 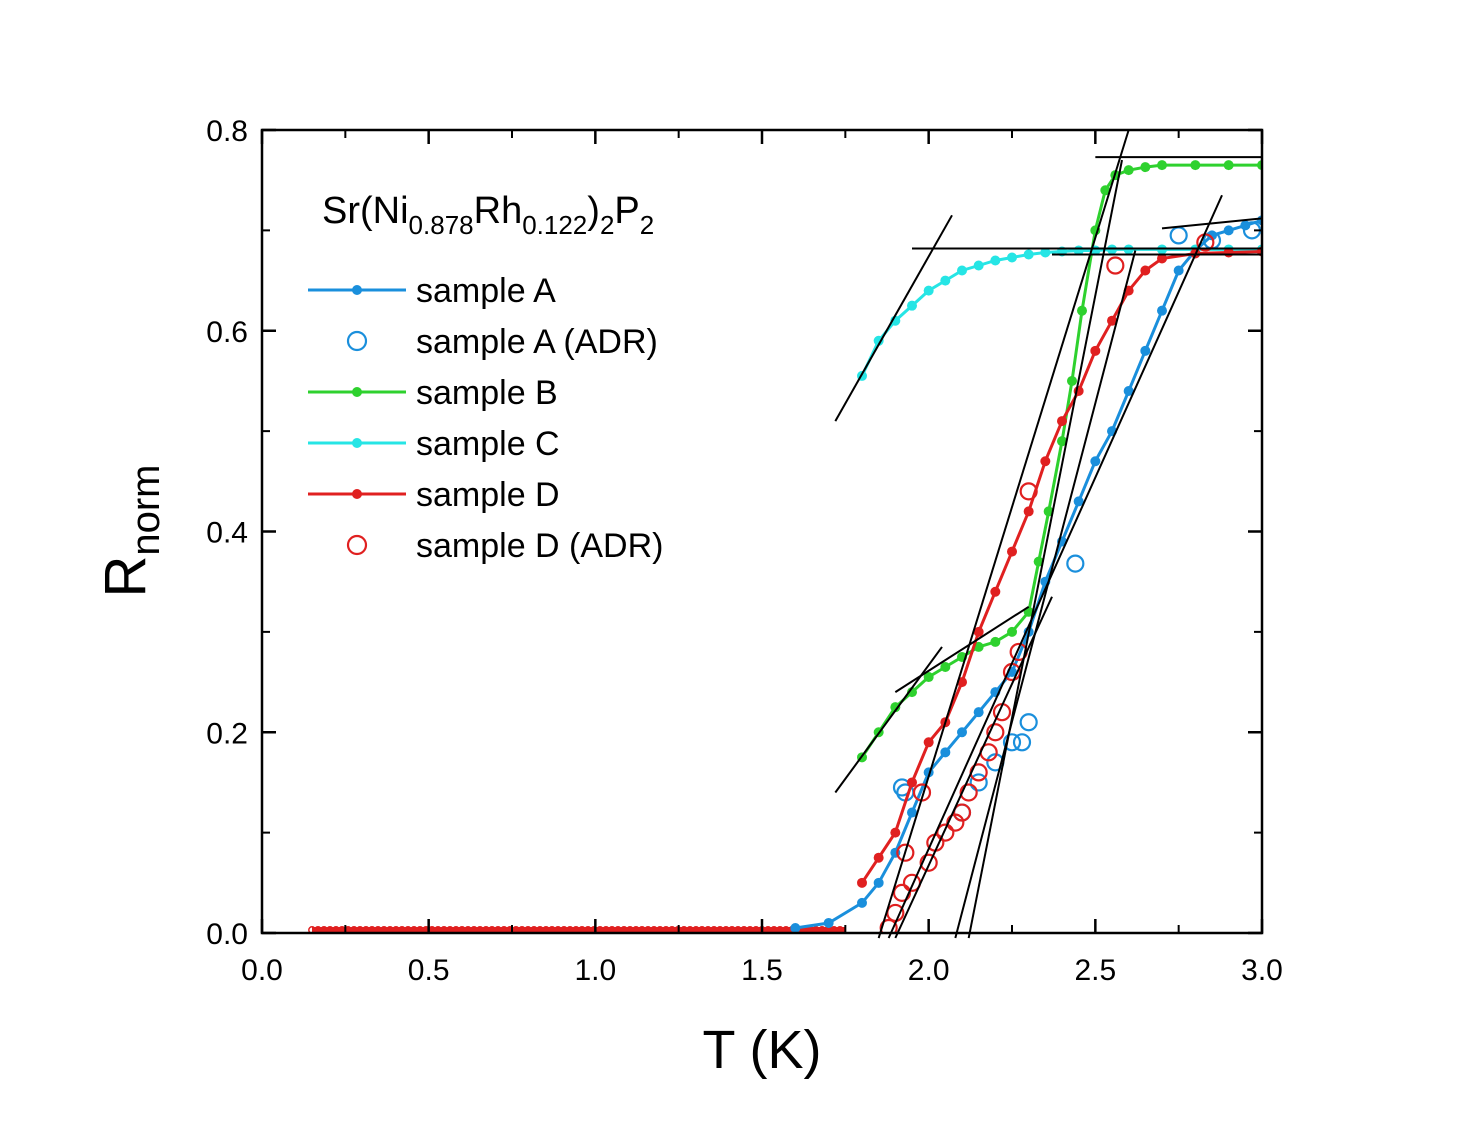 I want to click on annotation-sub1: 0.878, so click(x=441, y=225).